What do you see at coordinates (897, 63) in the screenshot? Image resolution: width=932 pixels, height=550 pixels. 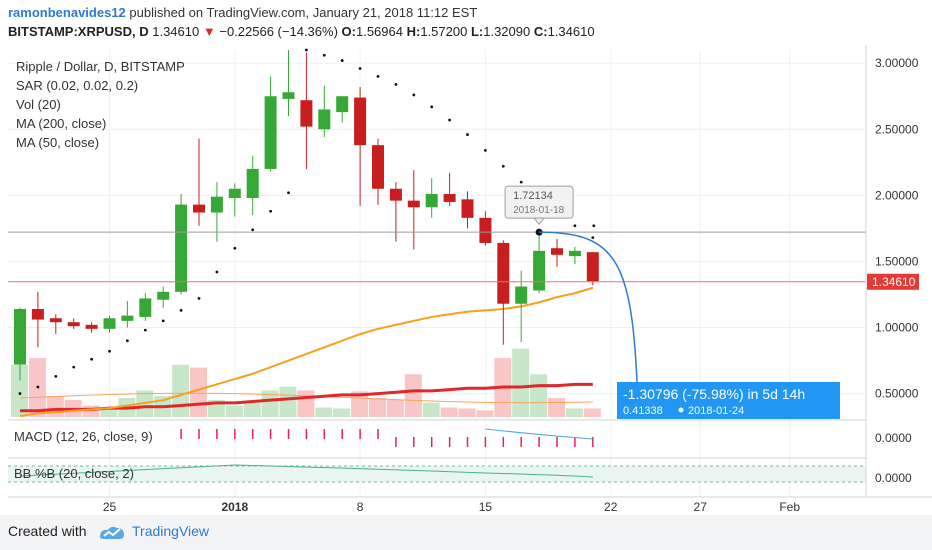 I see `y-tick-label: 3.00000` at bounding box center [897, 63].